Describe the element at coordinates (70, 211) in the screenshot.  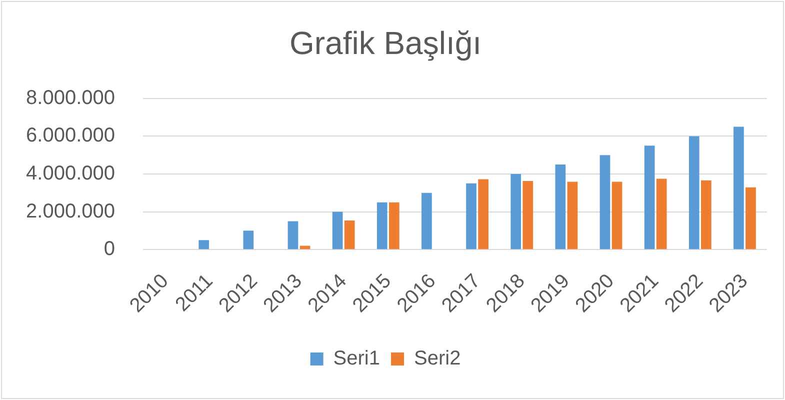
I see `y-tick-label: 2.000.000` at that location.